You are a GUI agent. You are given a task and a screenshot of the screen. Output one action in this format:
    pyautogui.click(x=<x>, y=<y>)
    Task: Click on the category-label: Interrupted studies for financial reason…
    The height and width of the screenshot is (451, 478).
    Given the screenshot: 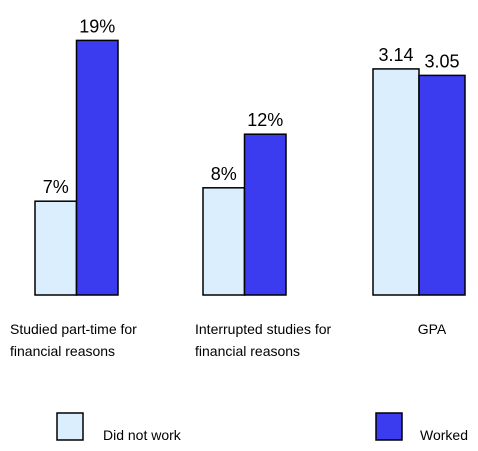 What is the action you would take?
    pyautogui.click(x=263, y=340)
    